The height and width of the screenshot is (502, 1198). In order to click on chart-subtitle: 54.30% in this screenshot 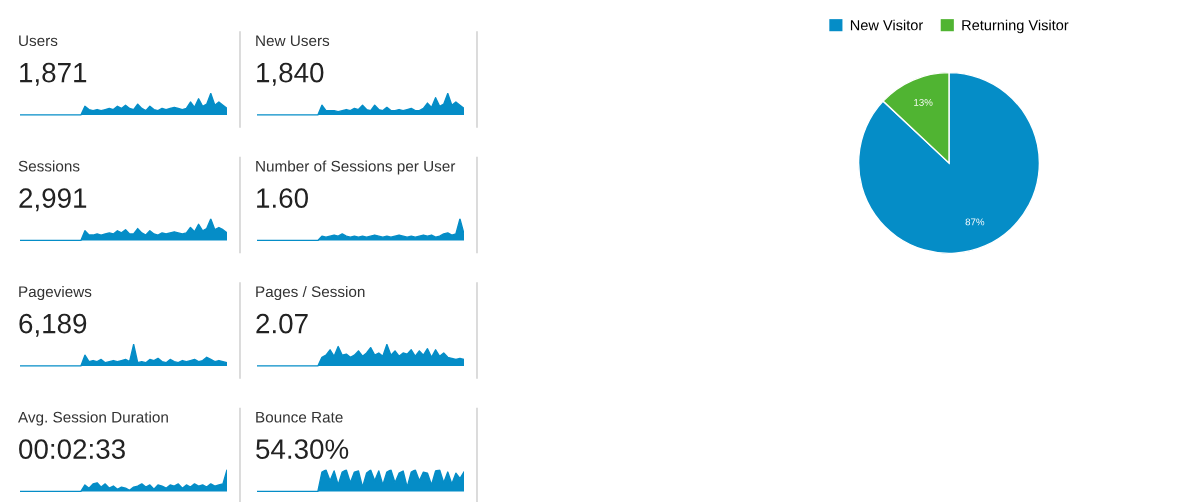, I will do `click(302, 449)`.